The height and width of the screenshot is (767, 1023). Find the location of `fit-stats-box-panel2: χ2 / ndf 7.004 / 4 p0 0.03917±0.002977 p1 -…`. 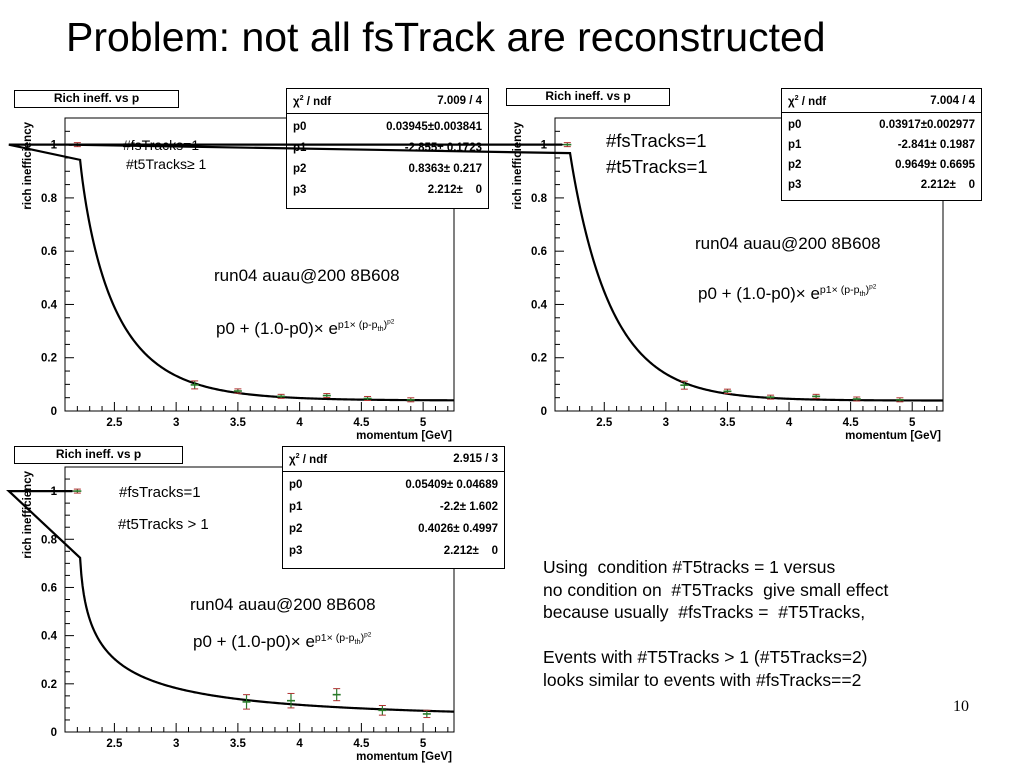

fit-stats-box-panel2: χ2 / ndf 7.004 / 4 p0 0.03917±0.002977 p1 -… is located at coordinates (881, 144).